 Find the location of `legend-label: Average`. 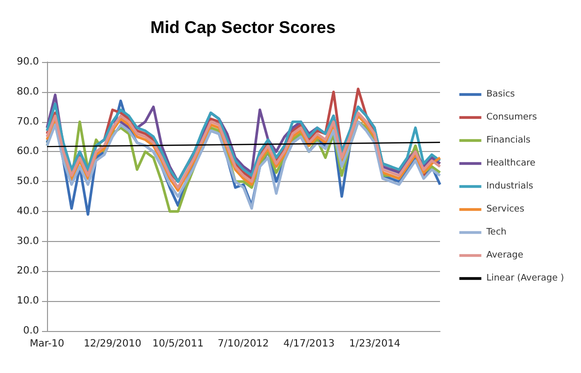

legend-label: Average is located at coordinates (505, 255).